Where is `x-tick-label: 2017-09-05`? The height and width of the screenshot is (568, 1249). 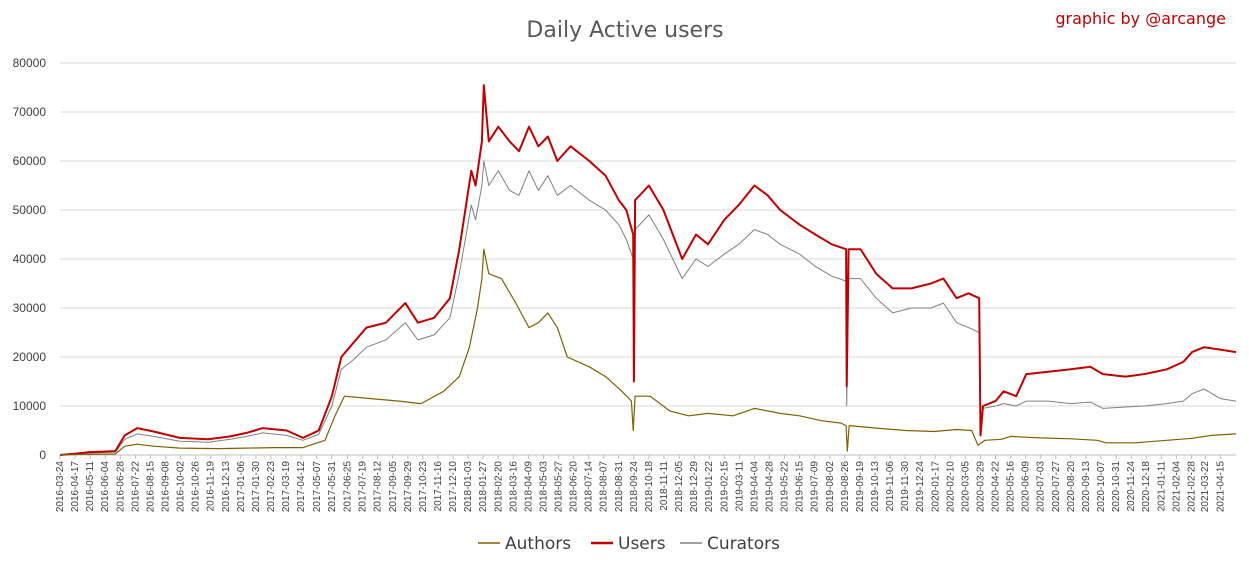 x-tick-label: 2017-09-05 is located at coordinates (393, 487).